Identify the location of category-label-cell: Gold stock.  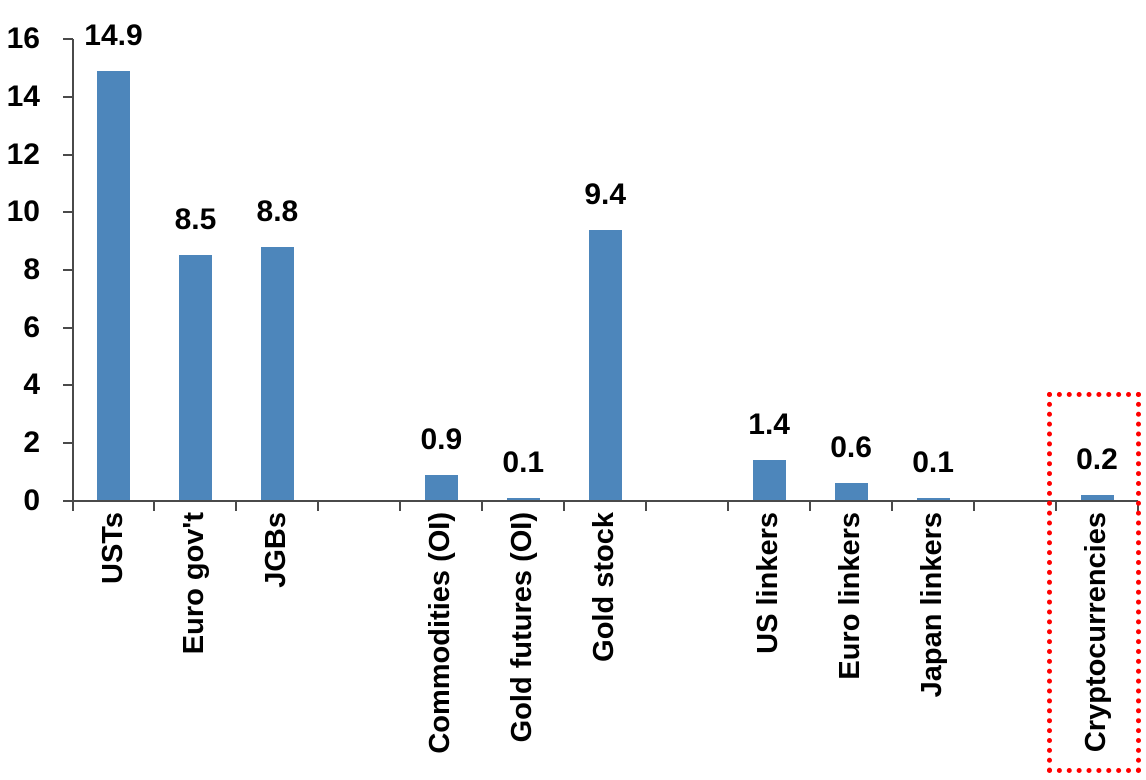
(605, 645).